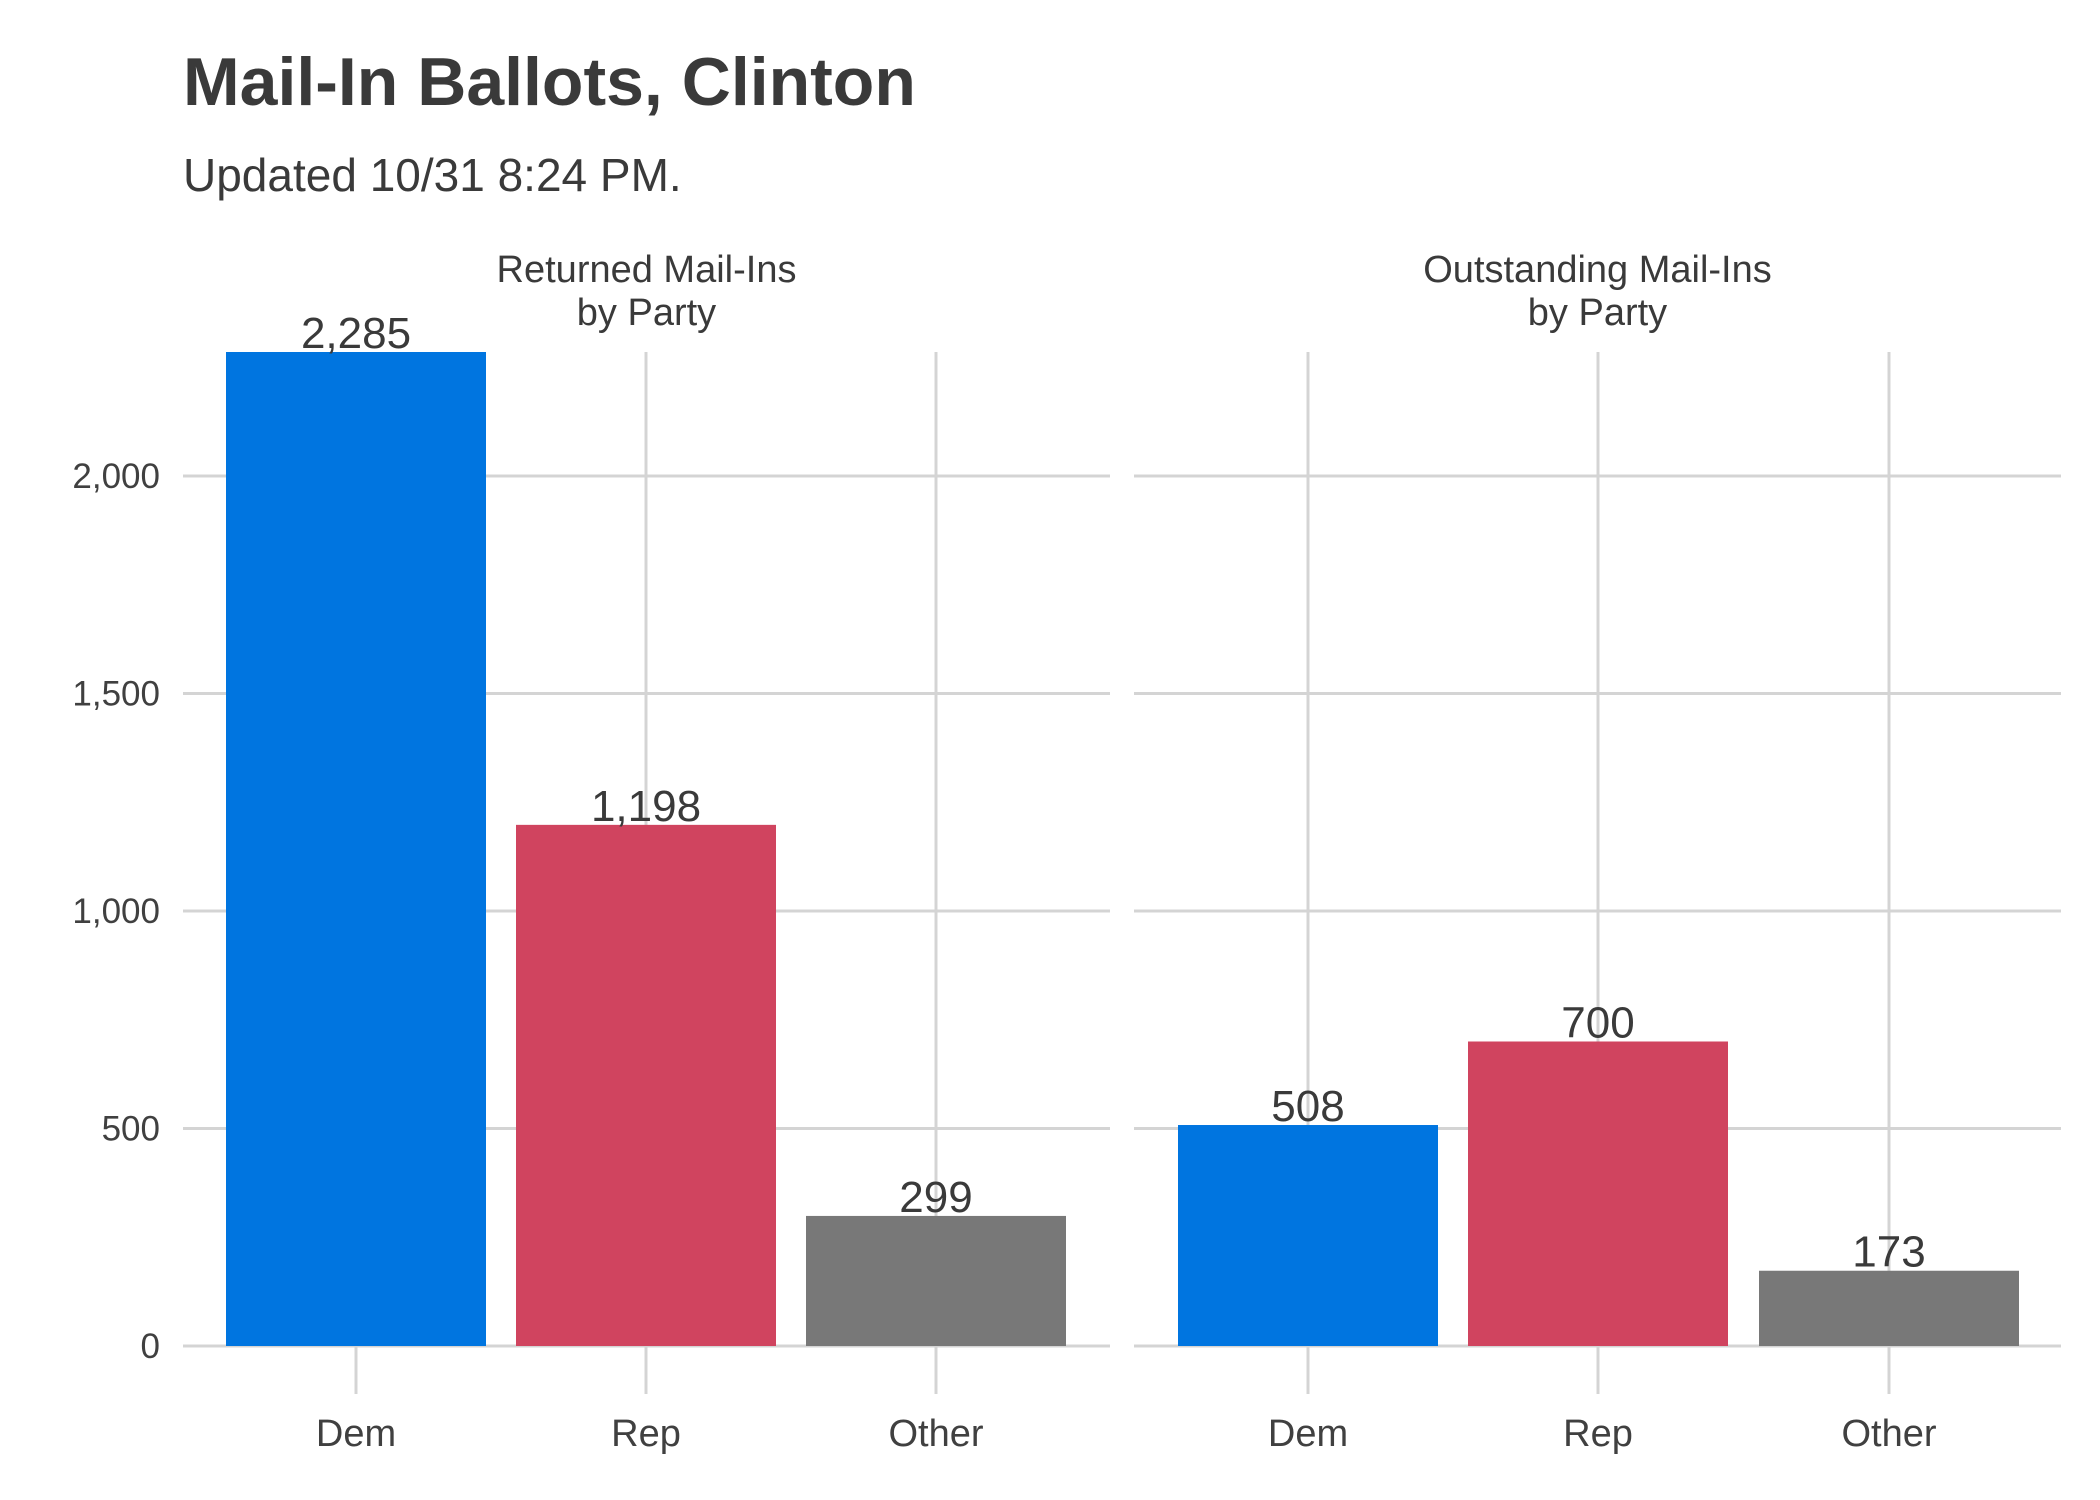  What do you see at coordinates (935, 1197) in the screenshot?
I see `bar-value-label: 299` at bounding box center [935, 1197].